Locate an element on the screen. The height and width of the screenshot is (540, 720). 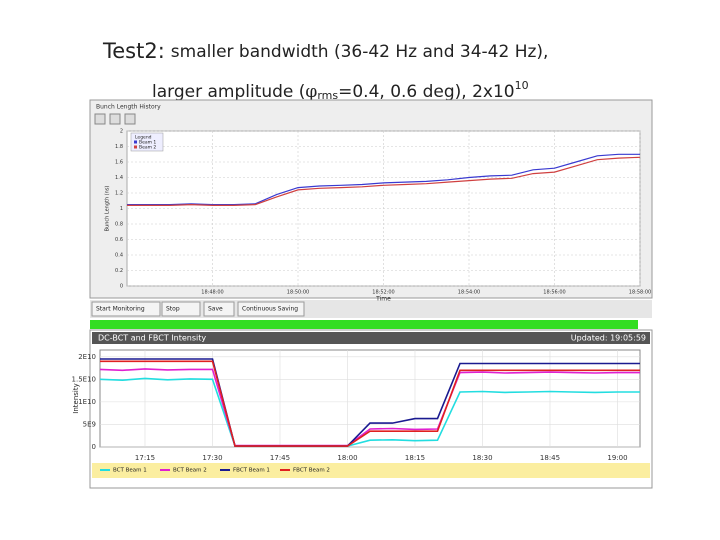
x-tick-label: 18:48:00 is located at coordinates (212, 293).